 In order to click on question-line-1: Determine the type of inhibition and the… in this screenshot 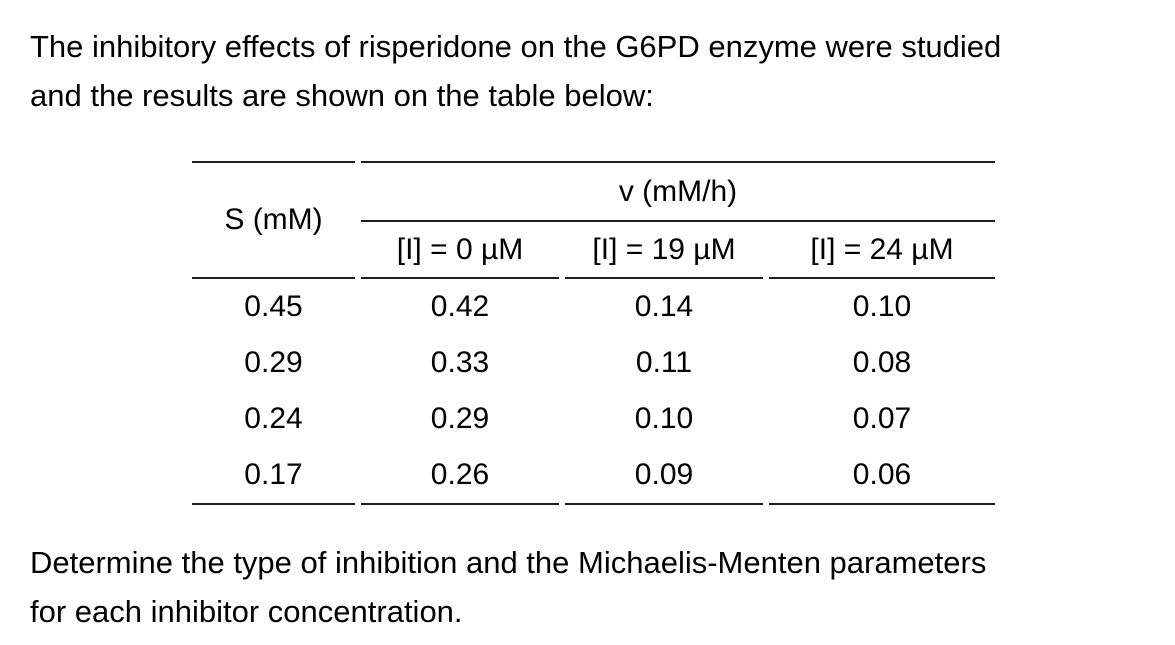, I will do `click(508, 562)`.